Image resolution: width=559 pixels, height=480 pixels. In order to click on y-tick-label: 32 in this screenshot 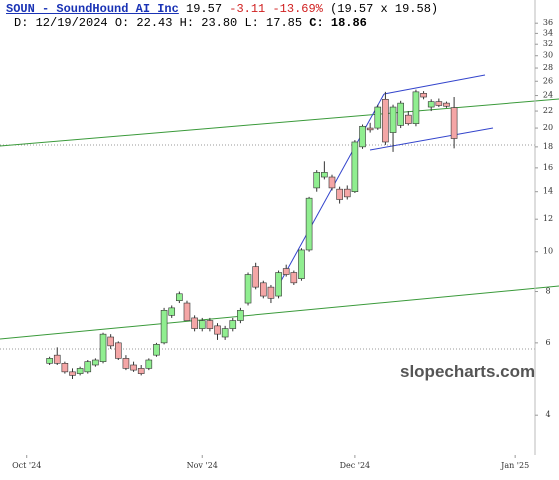, I will do `click(548, 43)`.